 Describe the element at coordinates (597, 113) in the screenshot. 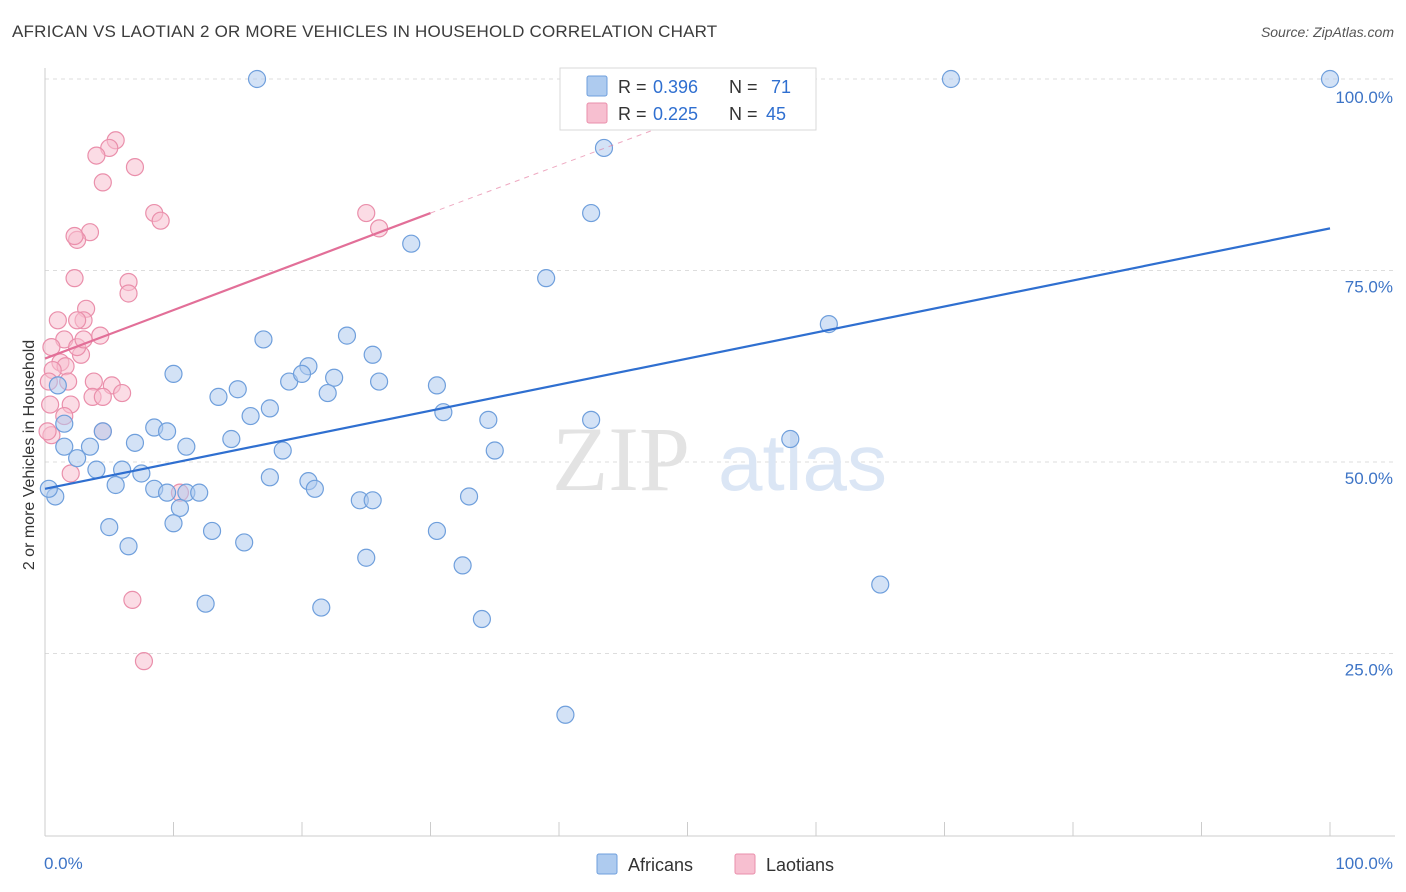

I see `legend-laotians-swatch` at that location.